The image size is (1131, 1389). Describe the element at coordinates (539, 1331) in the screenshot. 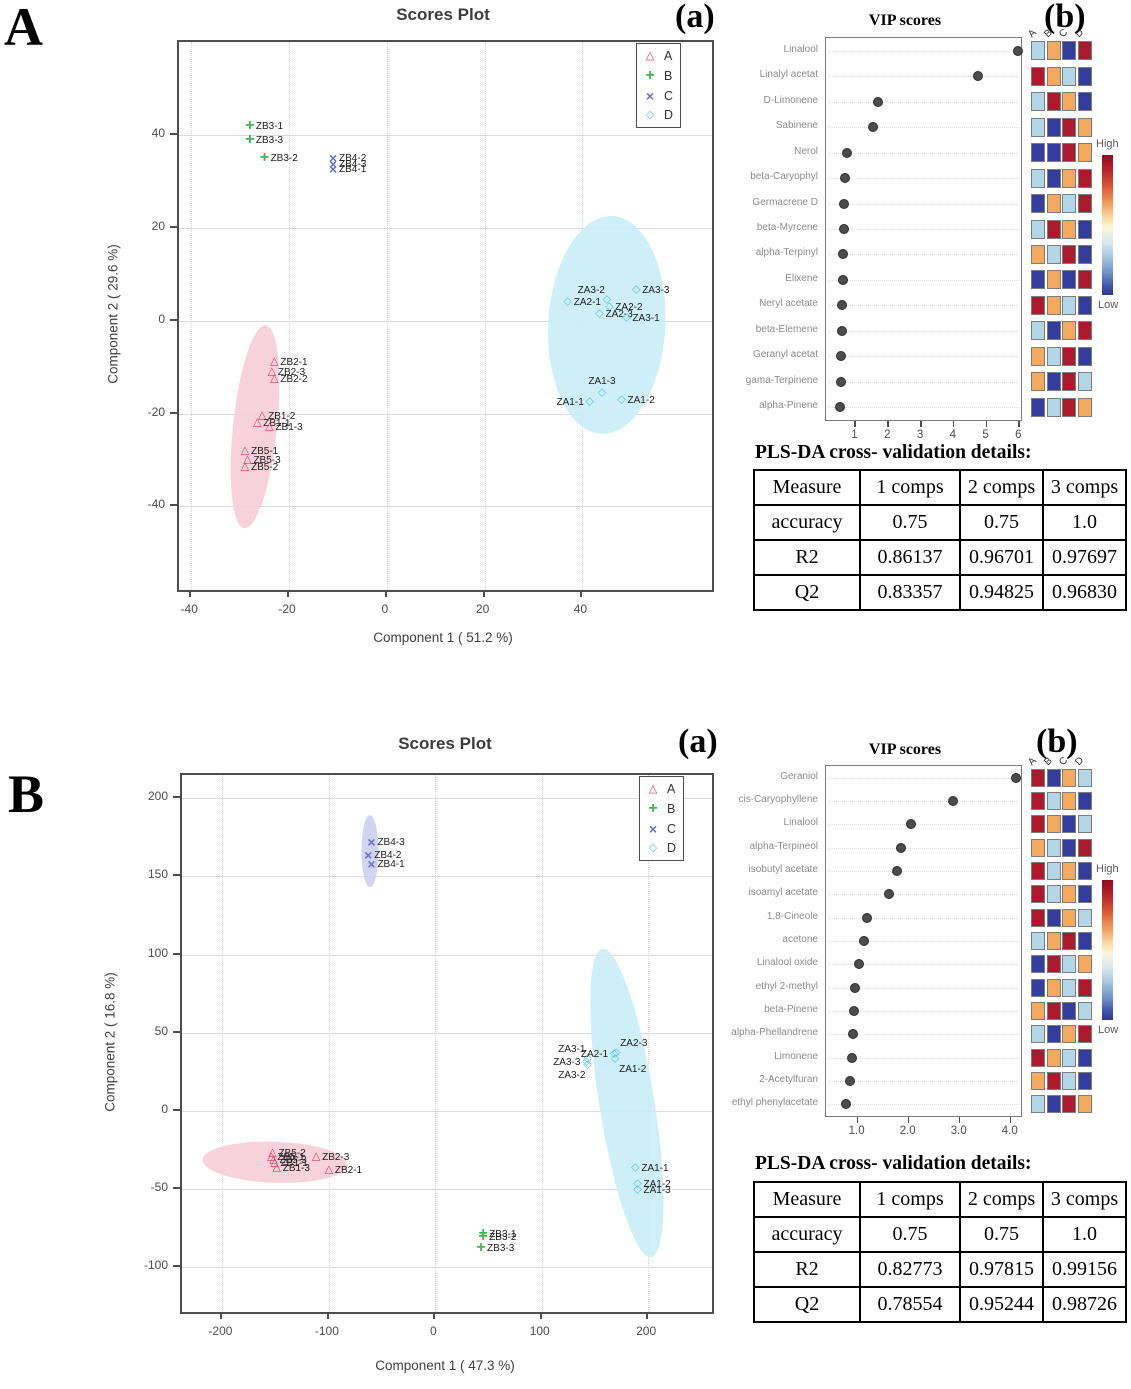

I see `x-tick-label: 100` at that location.